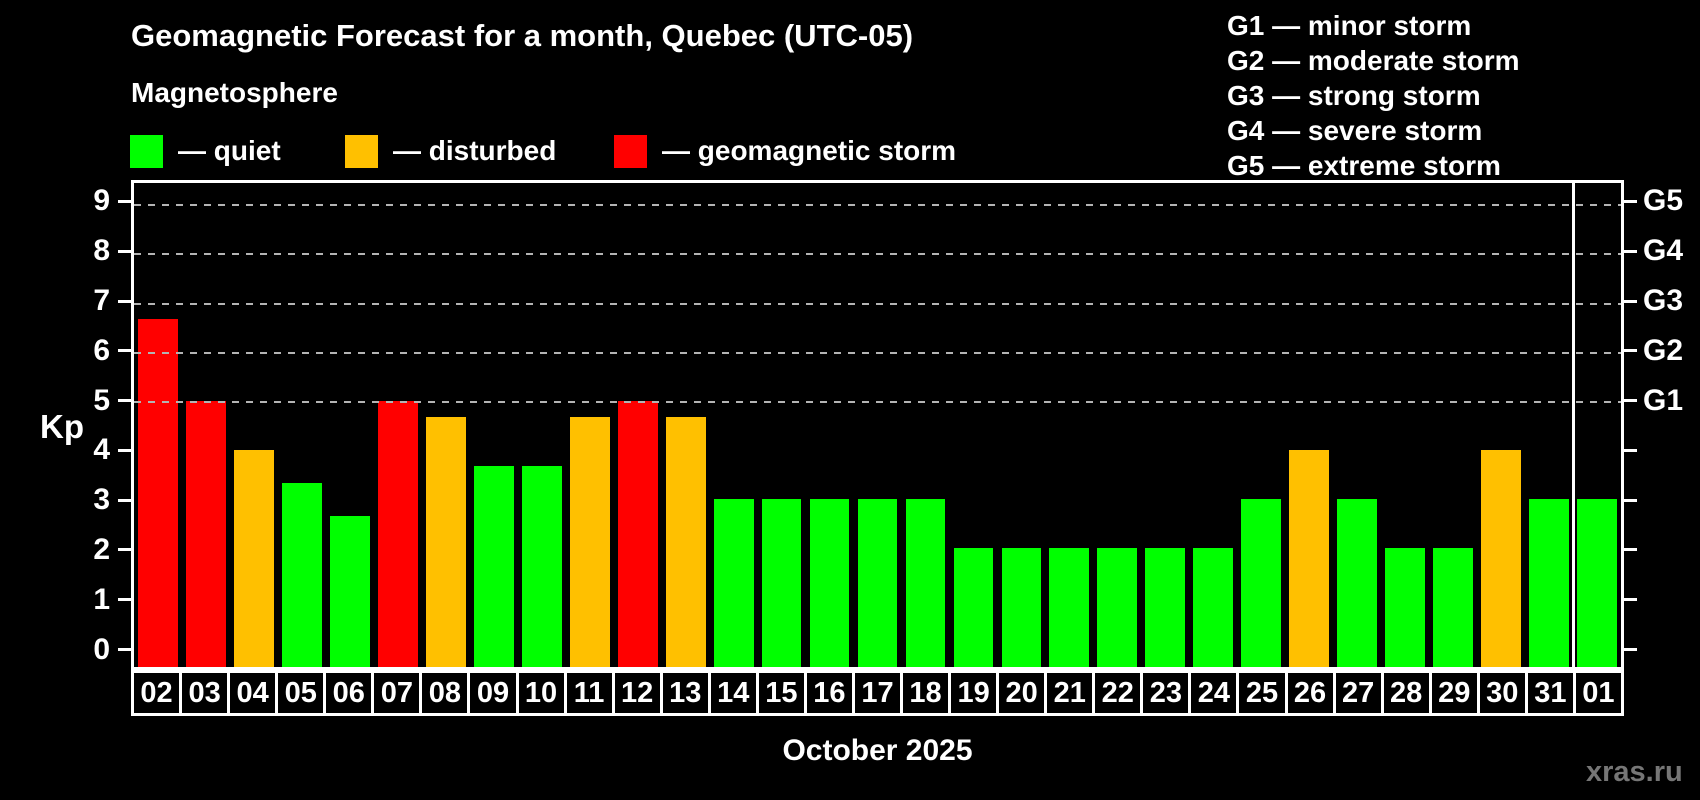 This screenshot has width=1700, height=800. I want to click on day-label-10: 10, so click(542, 693).